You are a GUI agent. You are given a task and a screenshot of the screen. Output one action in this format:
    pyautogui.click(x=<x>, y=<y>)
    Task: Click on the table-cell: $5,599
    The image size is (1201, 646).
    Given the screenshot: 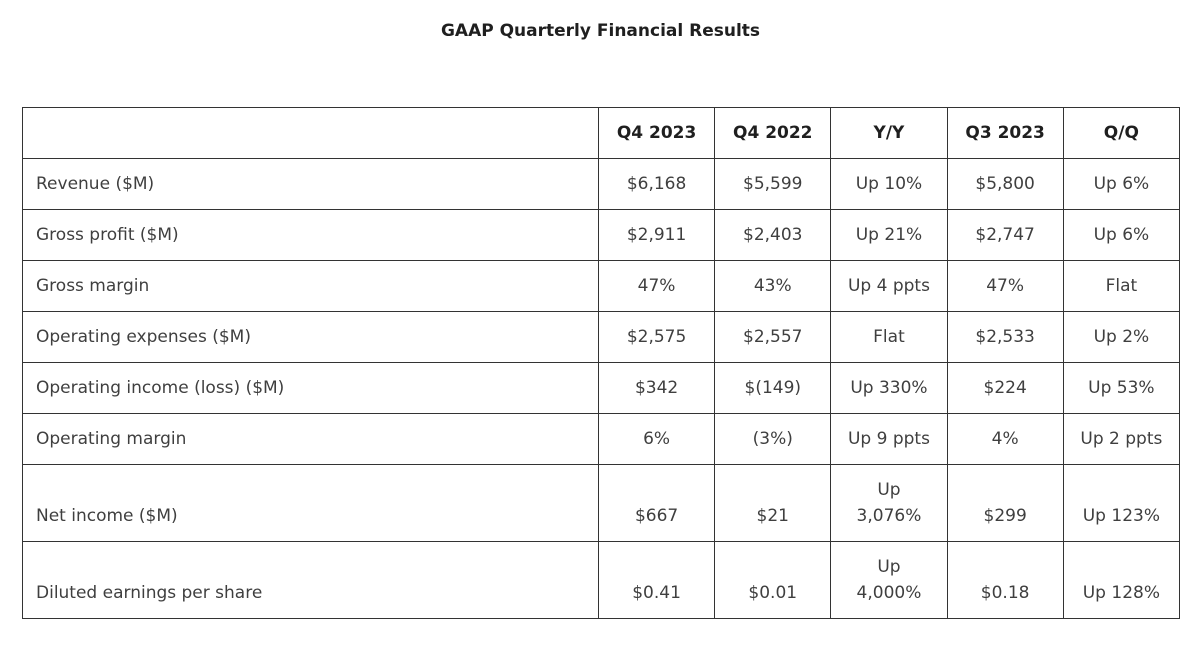 What is the action you would take?
    pyautogui.click(x=773, y=184)
    